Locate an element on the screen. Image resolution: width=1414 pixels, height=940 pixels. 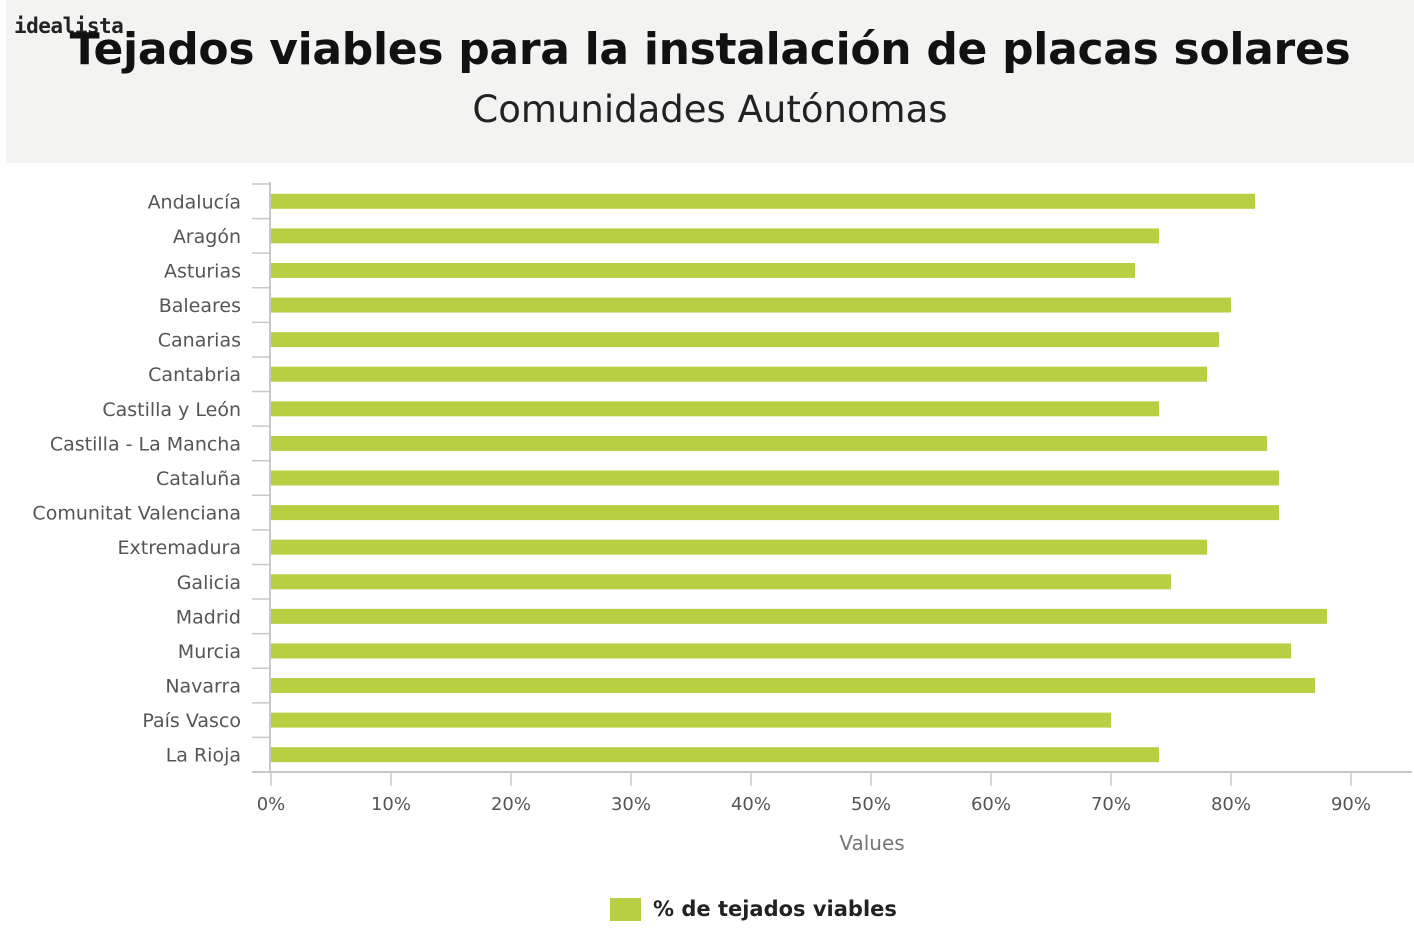
y-tick-label: Cataluña is located at coordinates (198, 479).